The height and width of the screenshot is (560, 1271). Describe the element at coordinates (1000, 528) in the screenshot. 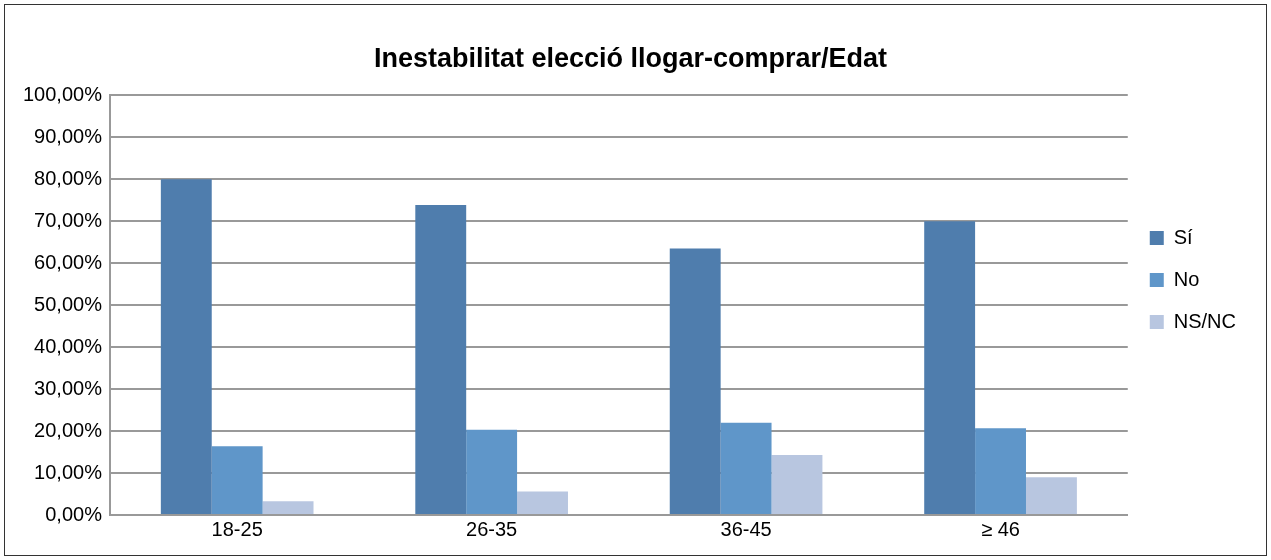

I see `x-tick-label: ≥ 46` at that location.